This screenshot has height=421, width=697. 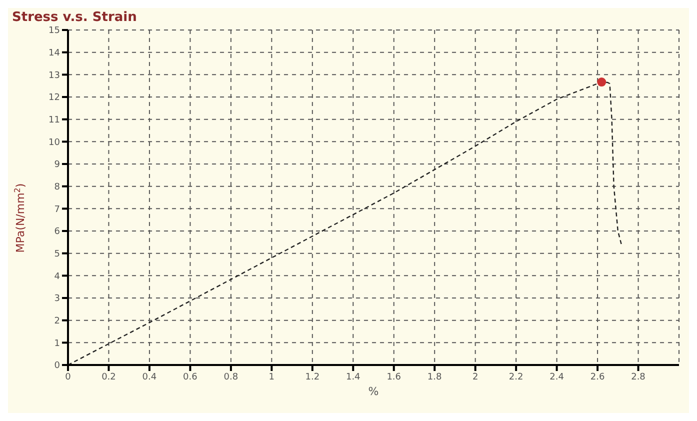 I want to click on x-tick-label: 0.2, so click(x=109, y=377).